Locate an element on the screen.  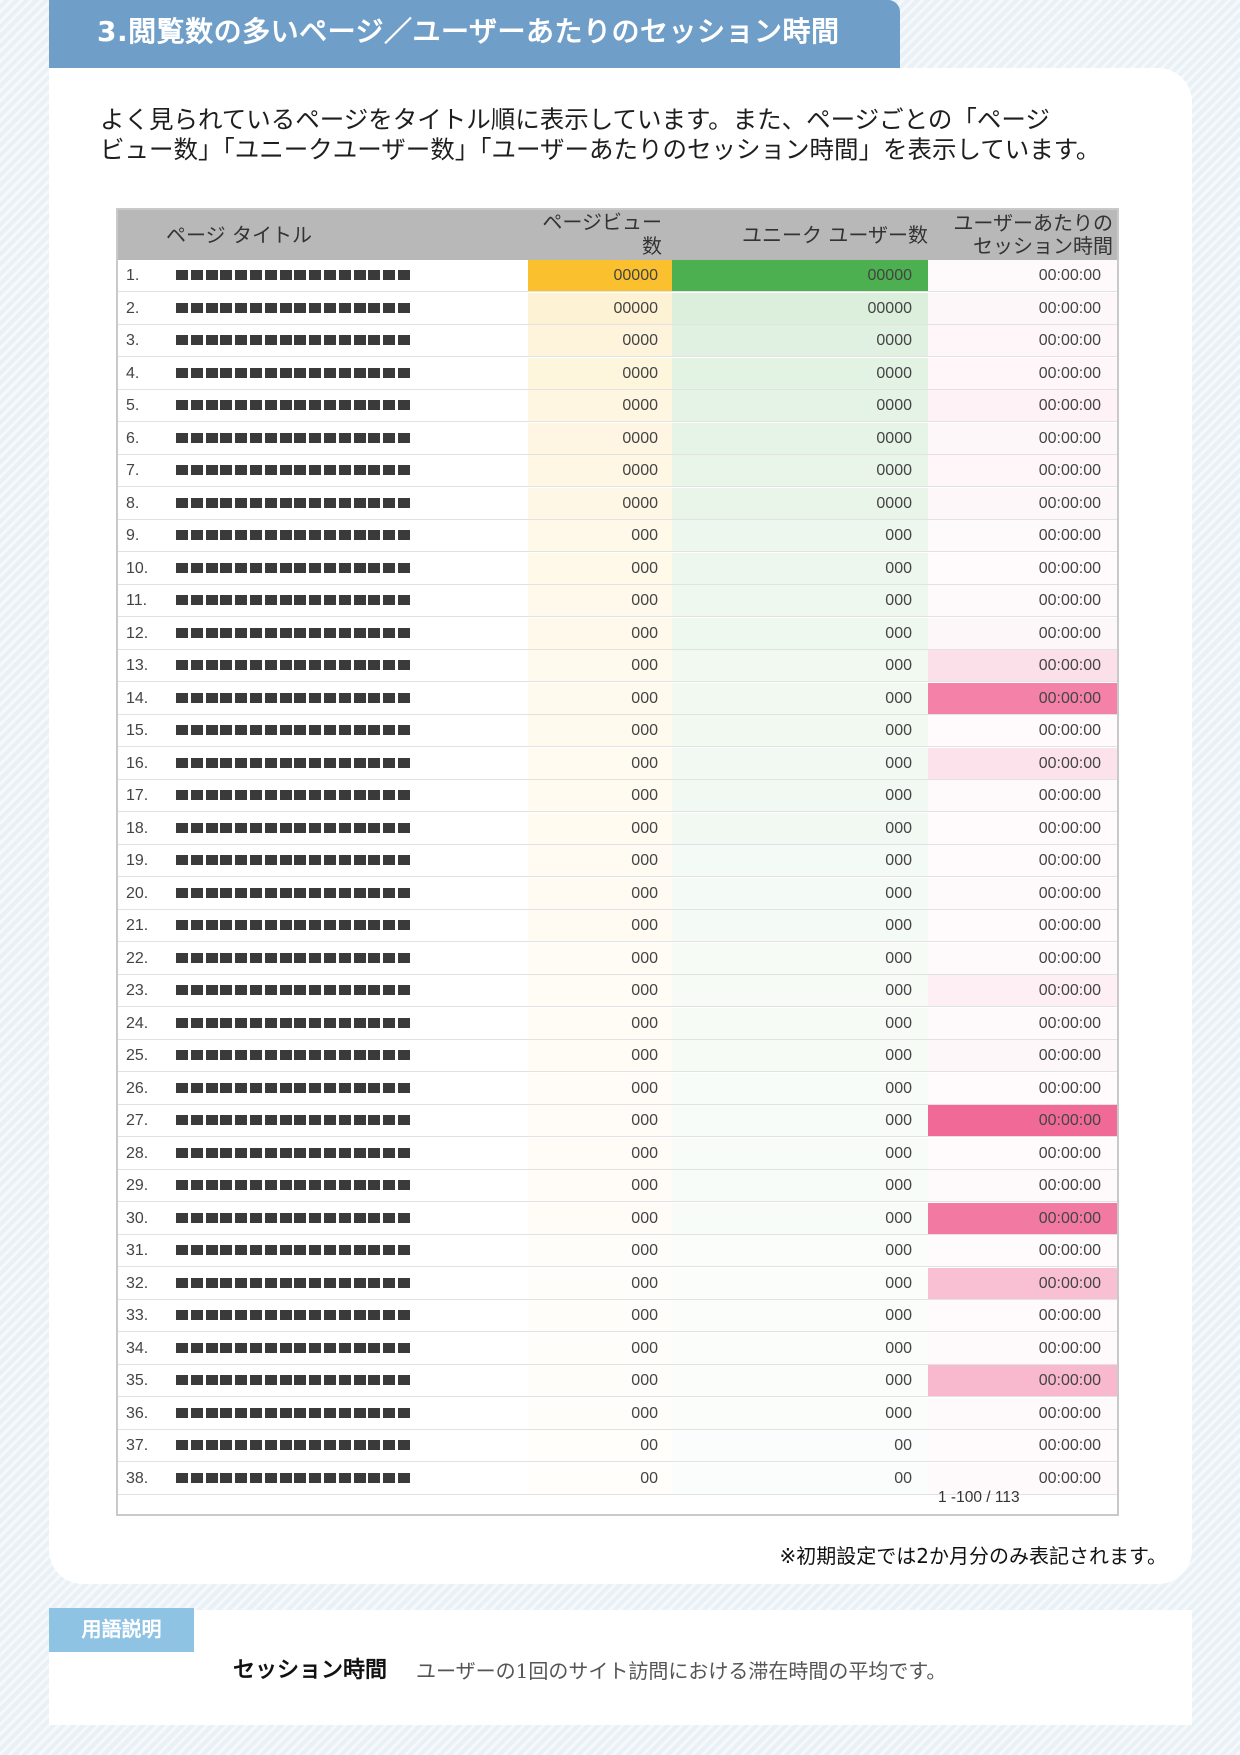
table-row: 4. 0000 0000 00:00:00 is located at coordinates (617, 373).